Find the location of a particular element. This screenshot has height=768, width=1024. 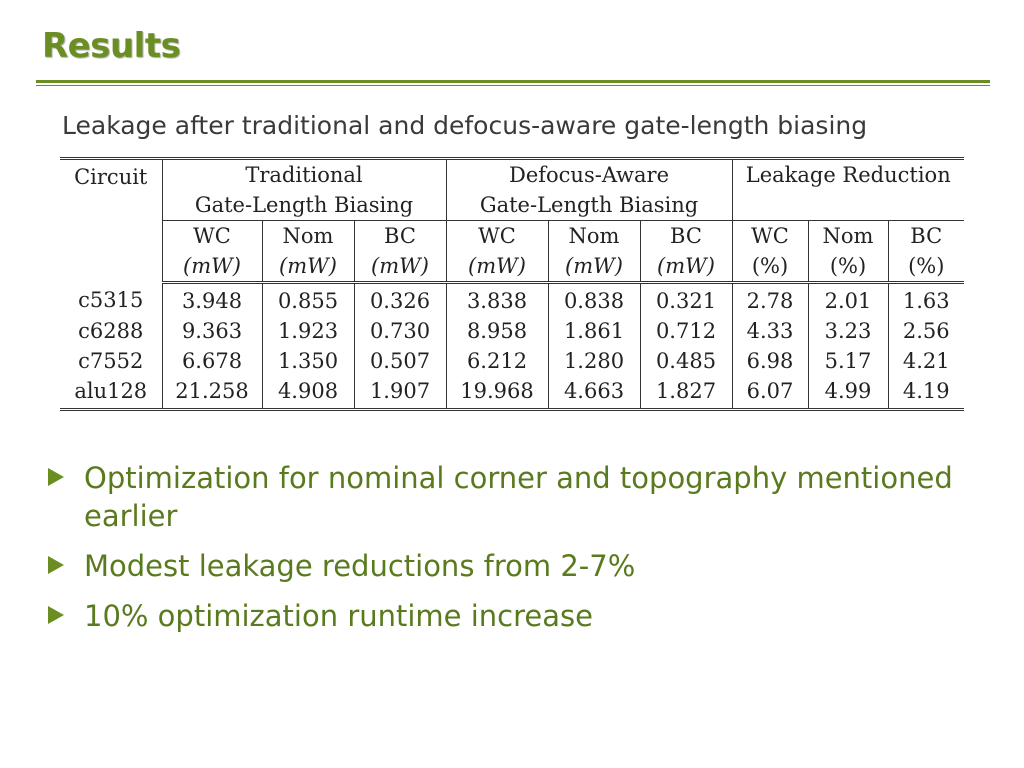

table-cell: 1.827 is located at coordinates (685, 393).